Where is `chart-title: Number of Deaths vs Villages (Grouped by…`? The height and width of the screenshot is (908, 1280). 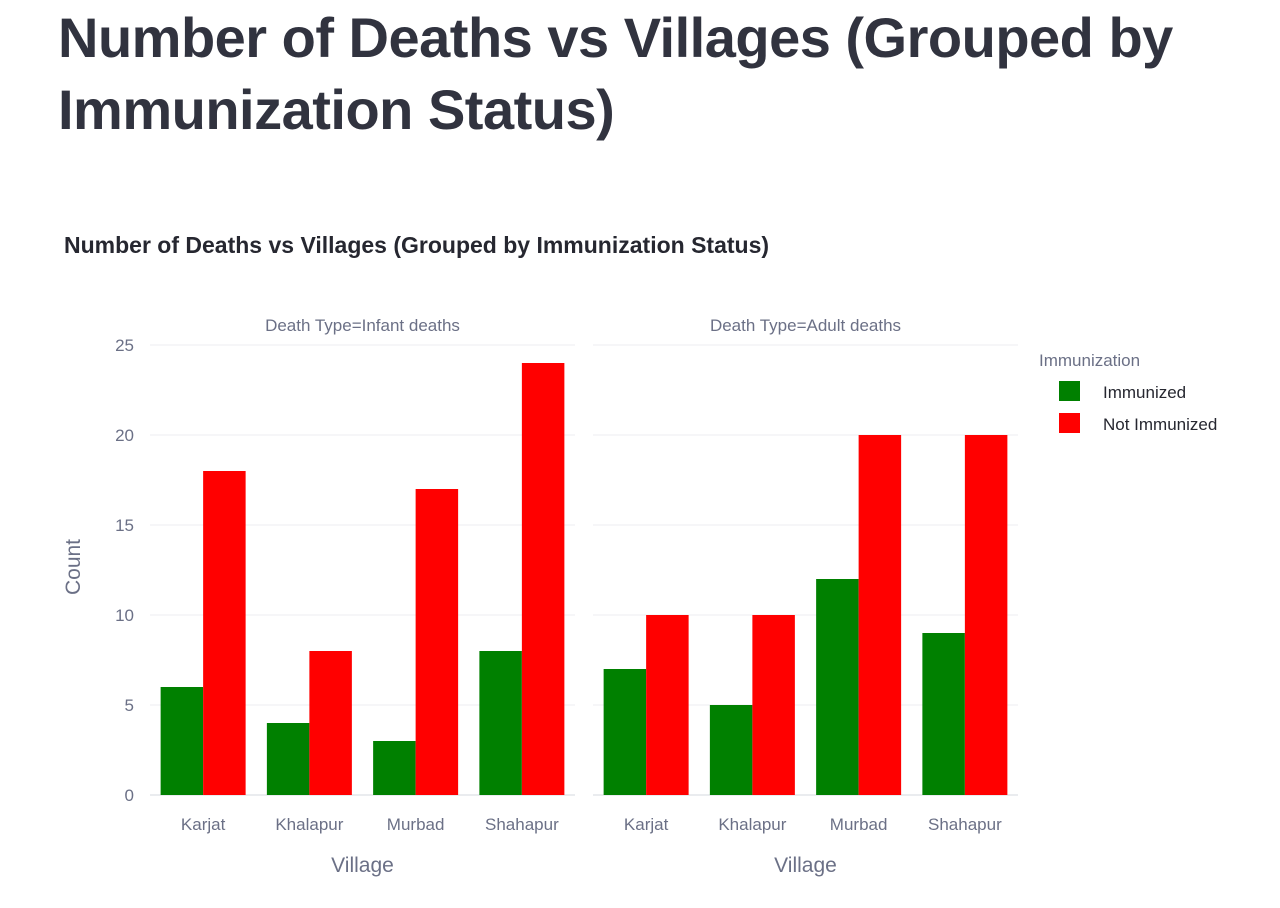 chart-title: Number of Deaths vs Villages (Grouped by… is located at coordinates (417, 245).